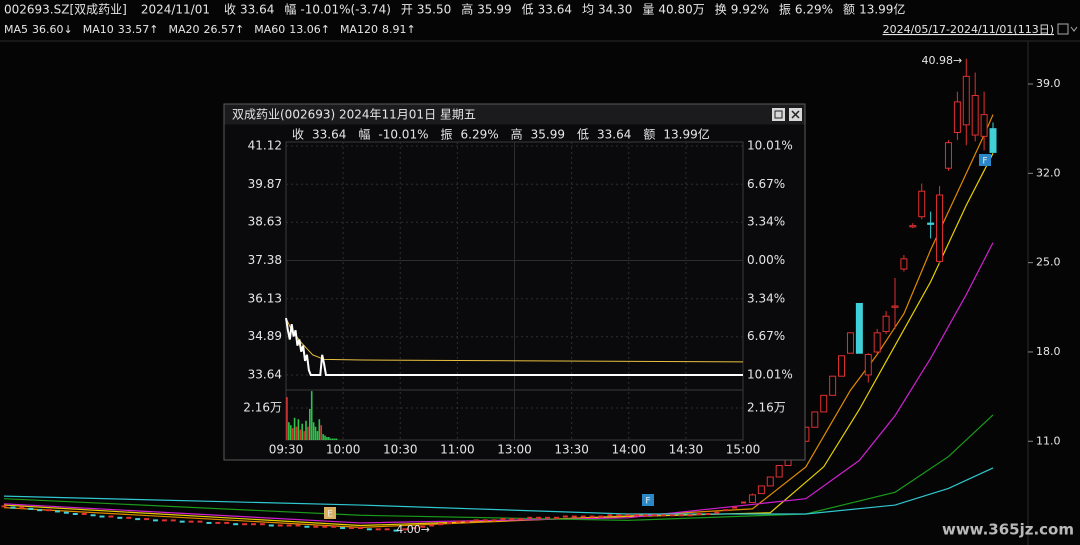 The width and height of the screenshot is (1080, 545). What do you see at coordinates (648, 10) in the screenshot?
I see `field-label: 量` at bounding box center [648, 10].